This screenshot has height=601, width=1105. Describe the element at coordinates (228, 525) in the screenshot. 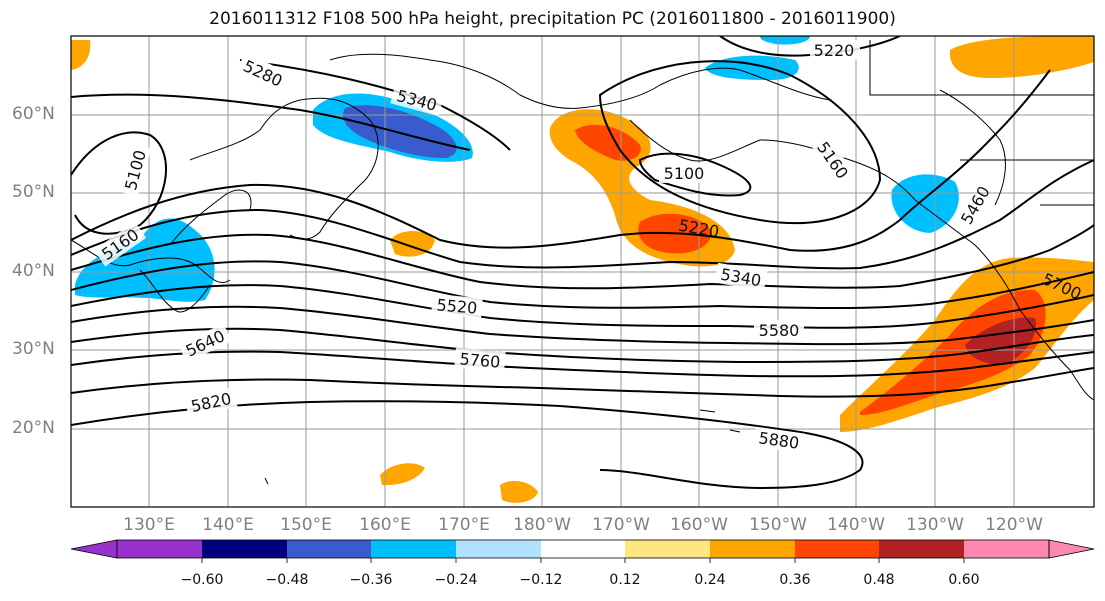

I see `lon-label-140e: 140°E` at that location.